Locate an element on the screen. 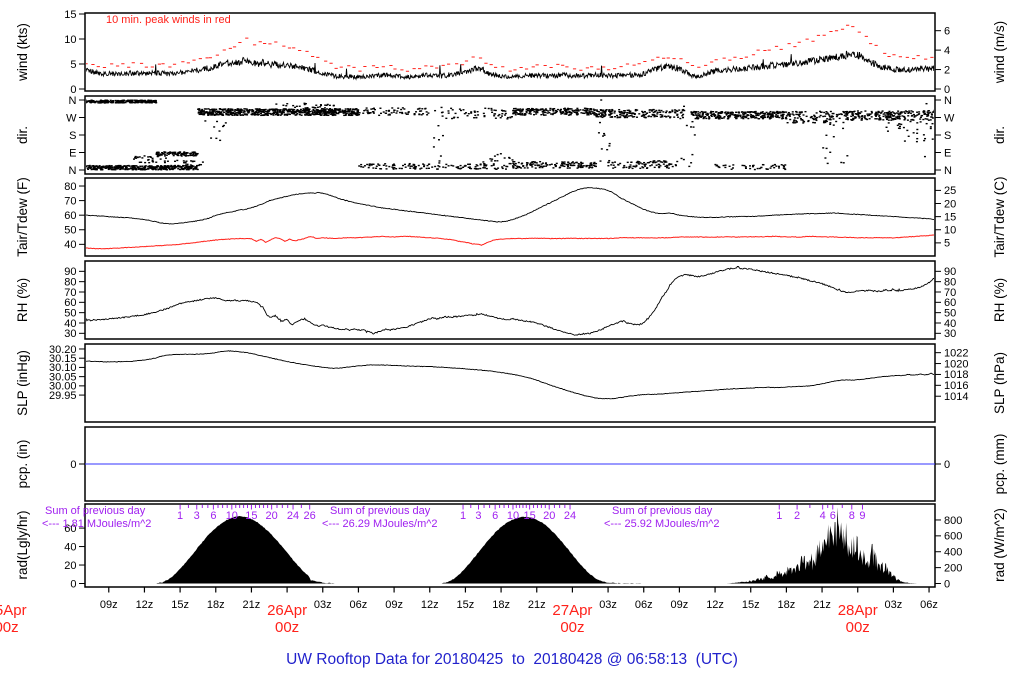 This screenshot has height=700, width=1024. y-tick-label: 30.15 is located at coordinates (63, 359).